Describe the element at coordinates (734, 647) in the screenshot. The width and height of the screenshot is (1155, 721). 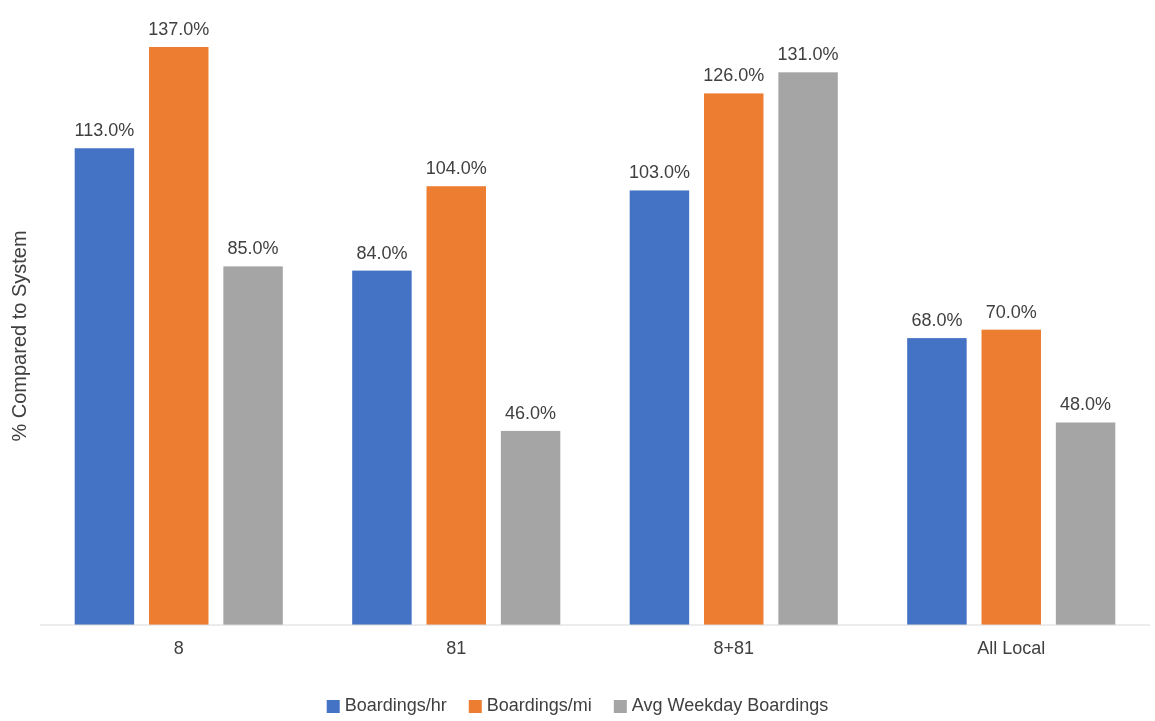
I see `x-tick-label: 8+81` at that location.